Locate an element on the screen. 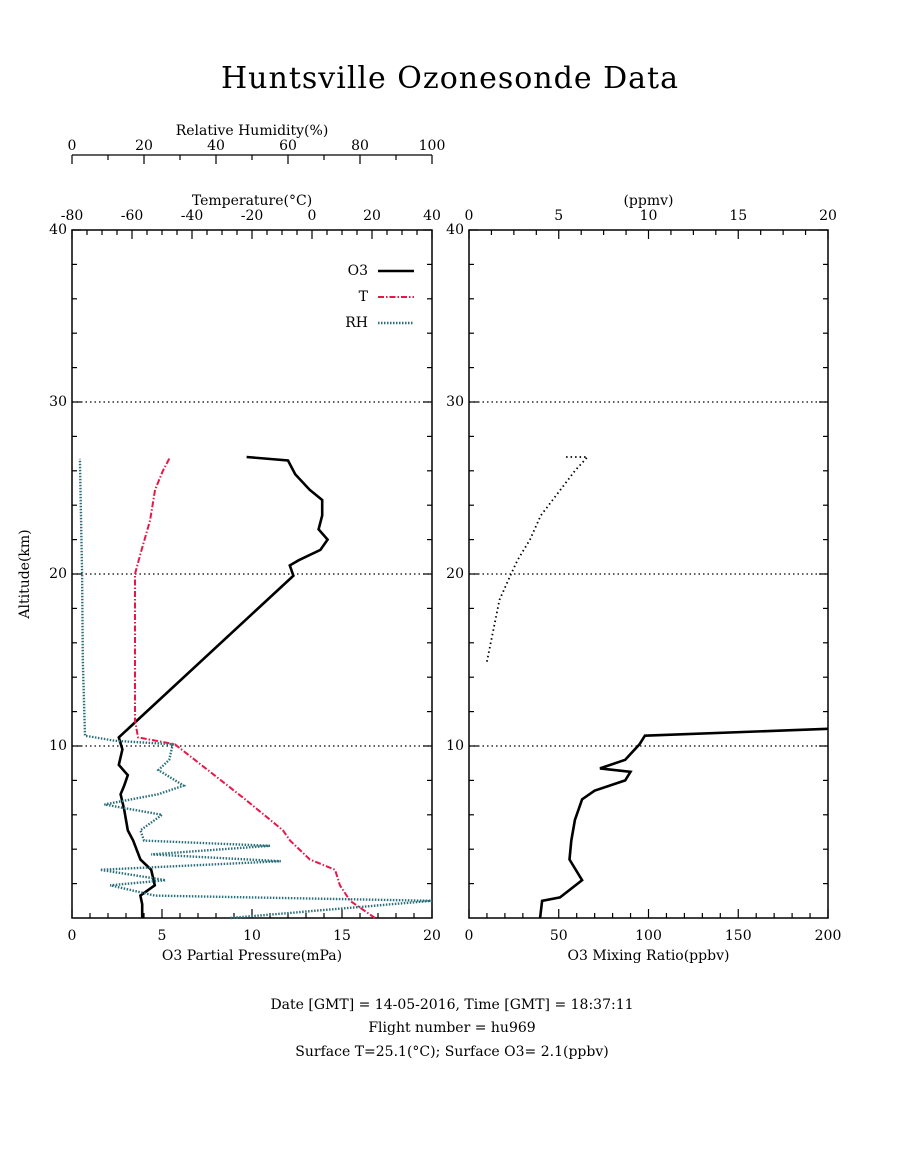 This screenshot has height=1150, width=900. legend-label: T is located at coordinates (364, 297).